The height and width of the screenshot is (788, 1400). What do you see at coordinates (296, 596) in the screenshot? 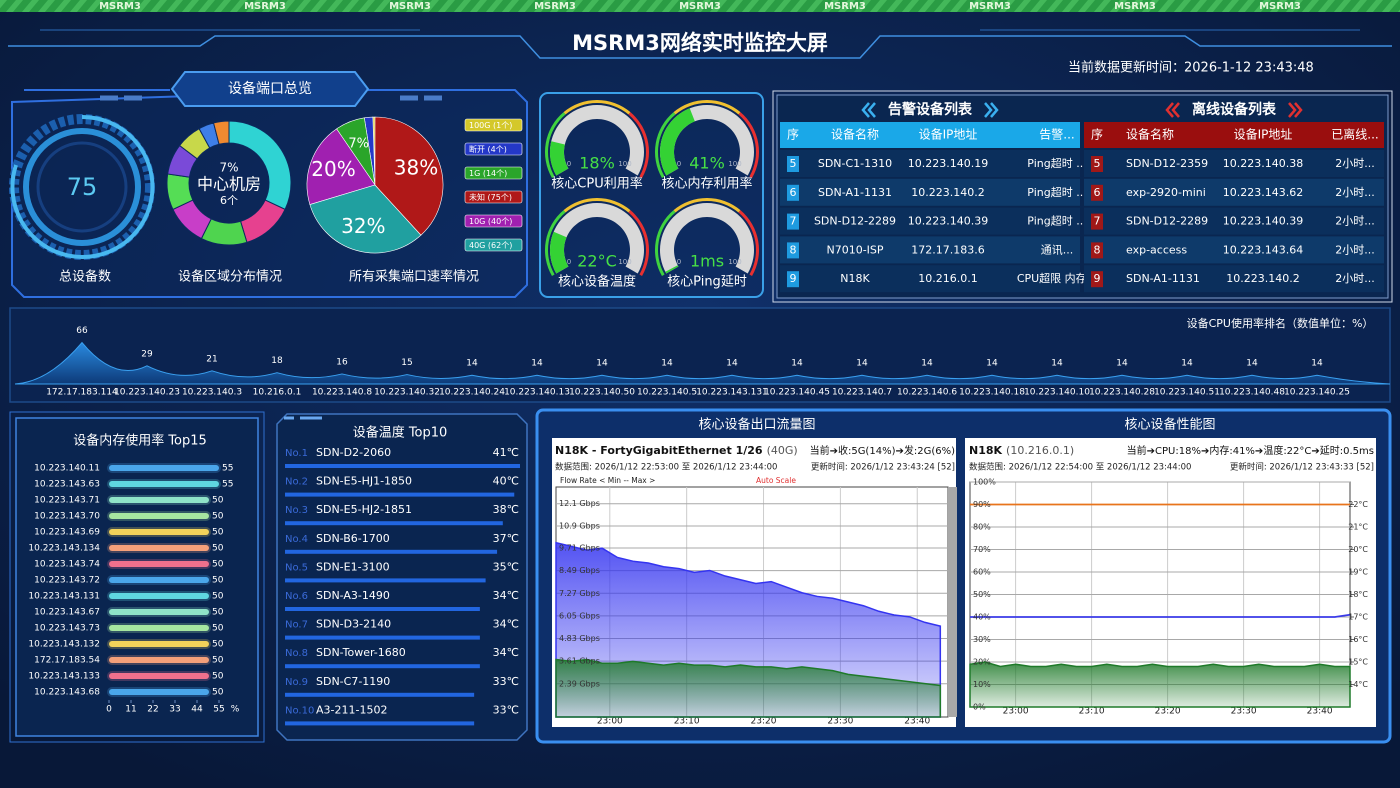
I see `rank: No.6` at bounding box center [296, 596].